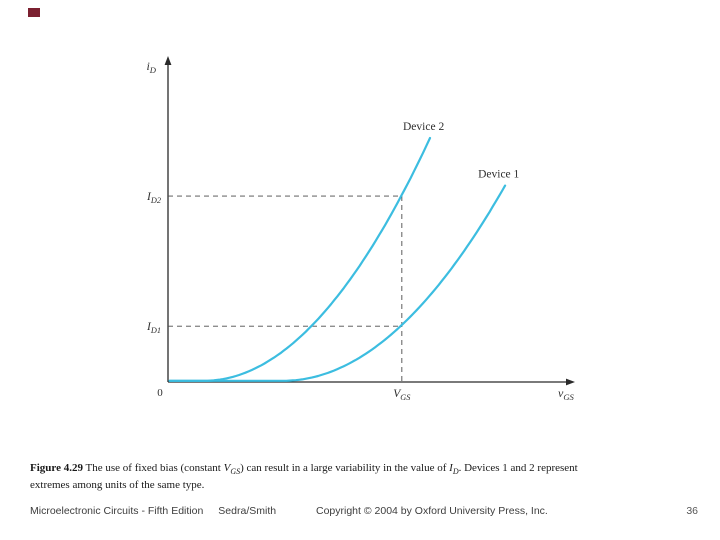 The image size is (720, 540). What do you see at coordinates (153, 468) in the screenshot?
I see `caption-text-1: The use of fixed bias (constant` at bounding box center [153, 468].